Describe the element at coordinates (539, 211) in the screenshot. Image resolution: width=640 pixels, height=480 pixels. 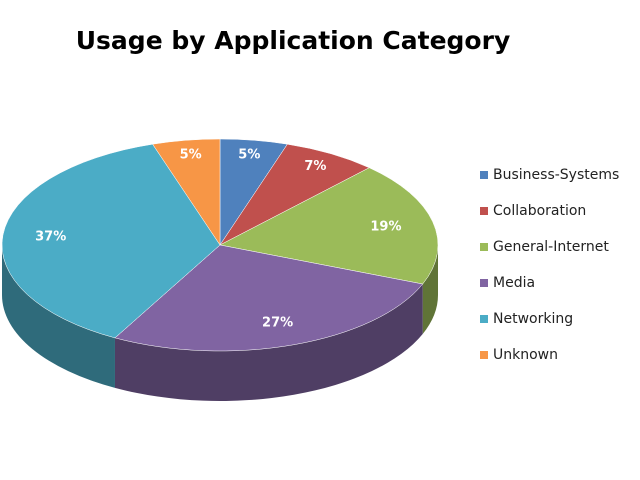
I see `legend-label: Collaboration` at that location.